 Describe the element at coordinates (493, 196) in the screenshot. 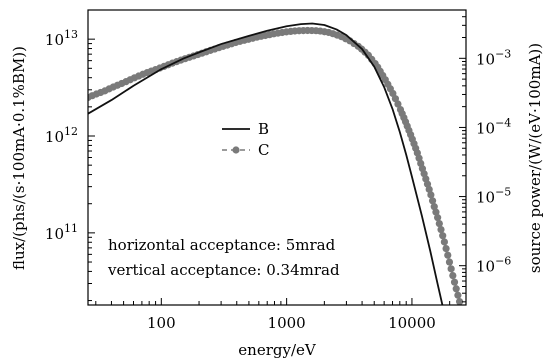

I see `y-right-tick-label: 10⁻⁵` at that location.